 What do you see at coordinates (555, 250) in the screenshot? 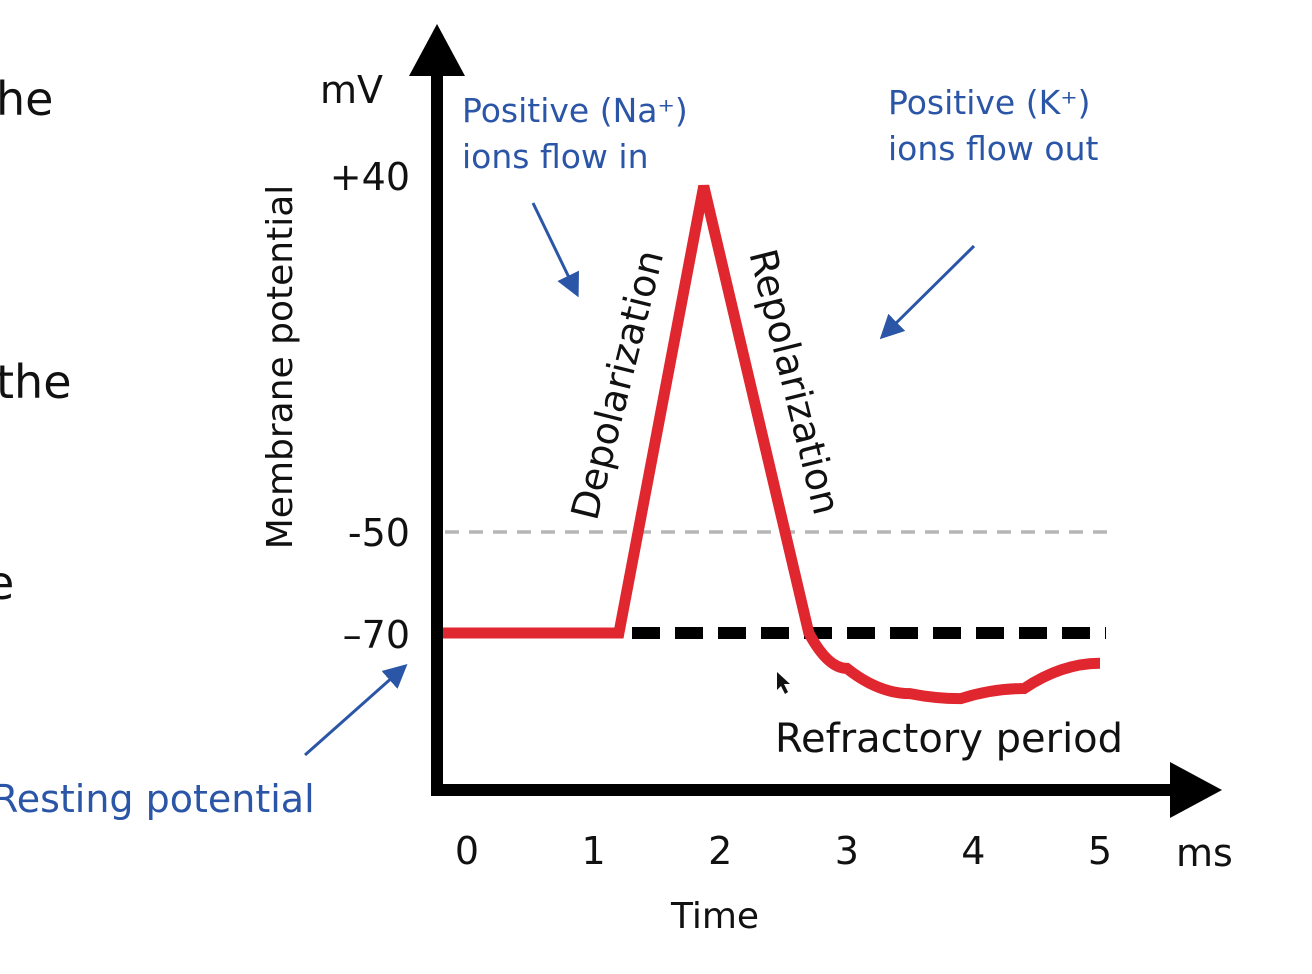
I see `na-arrow-icon` at bounding box center [555, 250].